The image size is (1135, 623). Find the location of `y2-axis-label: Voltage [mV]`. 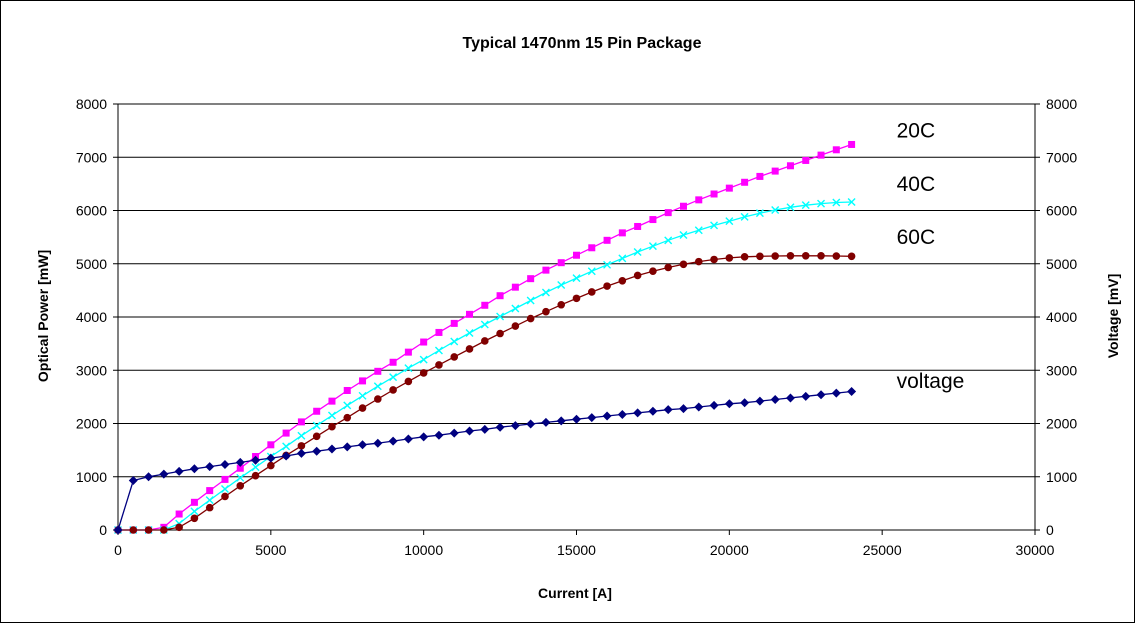

y2-axis-label: Voltage [mV] is located at coordinates (1113, 316).